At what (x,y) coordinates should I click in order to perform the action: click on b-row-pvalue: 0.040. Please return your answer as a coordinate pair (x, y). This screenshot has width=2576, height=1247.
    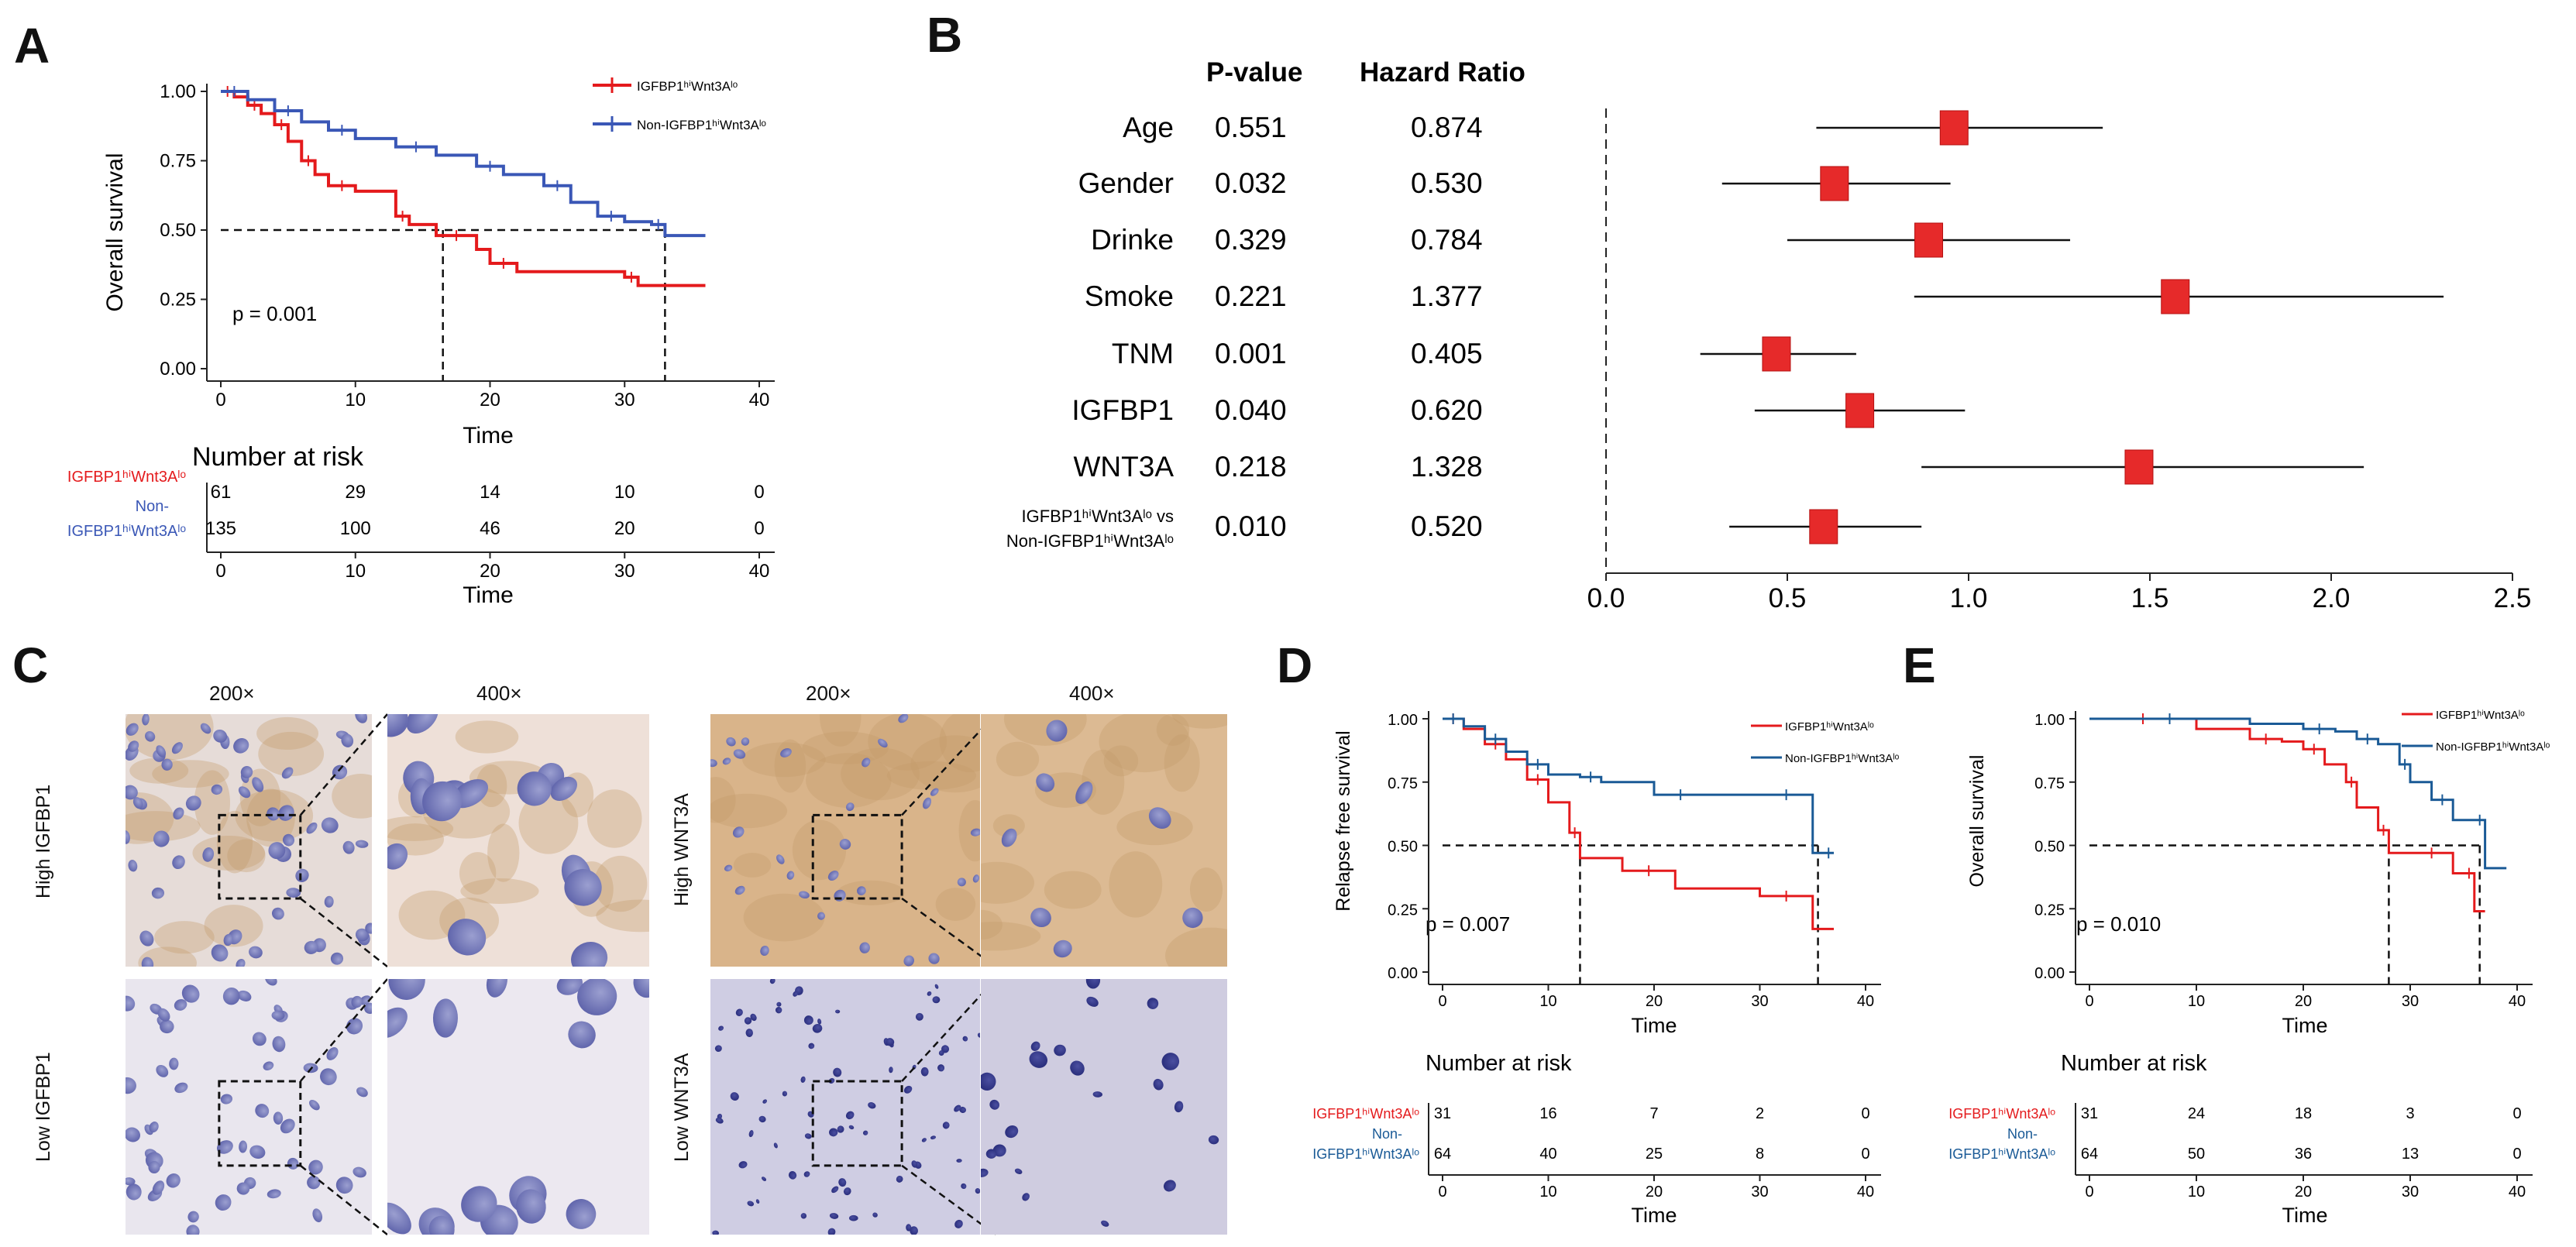
    Looking at the image, I should click on (1251, 410).